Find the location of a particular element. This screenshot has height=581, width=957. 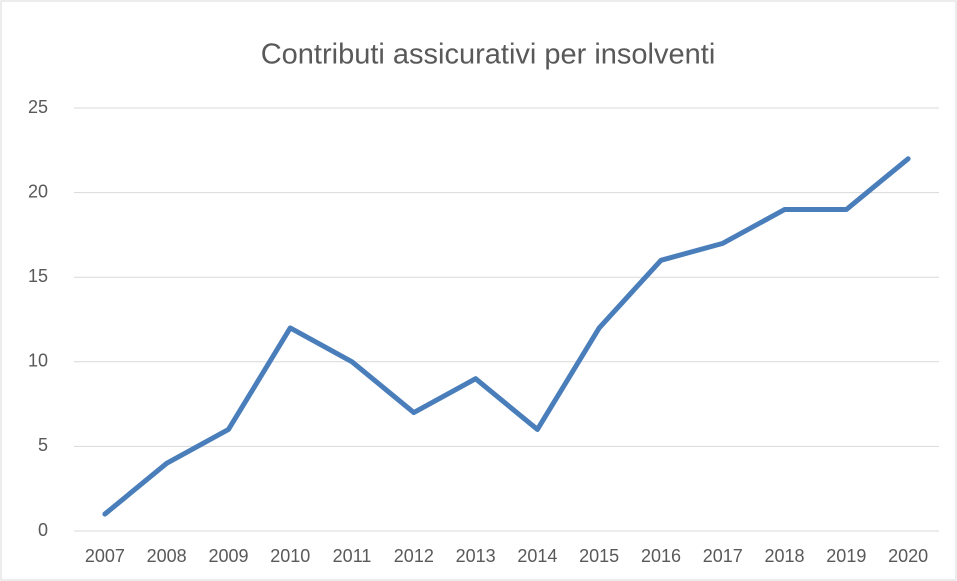

y-tick-label: 0 is located at coordinates (43, 530).